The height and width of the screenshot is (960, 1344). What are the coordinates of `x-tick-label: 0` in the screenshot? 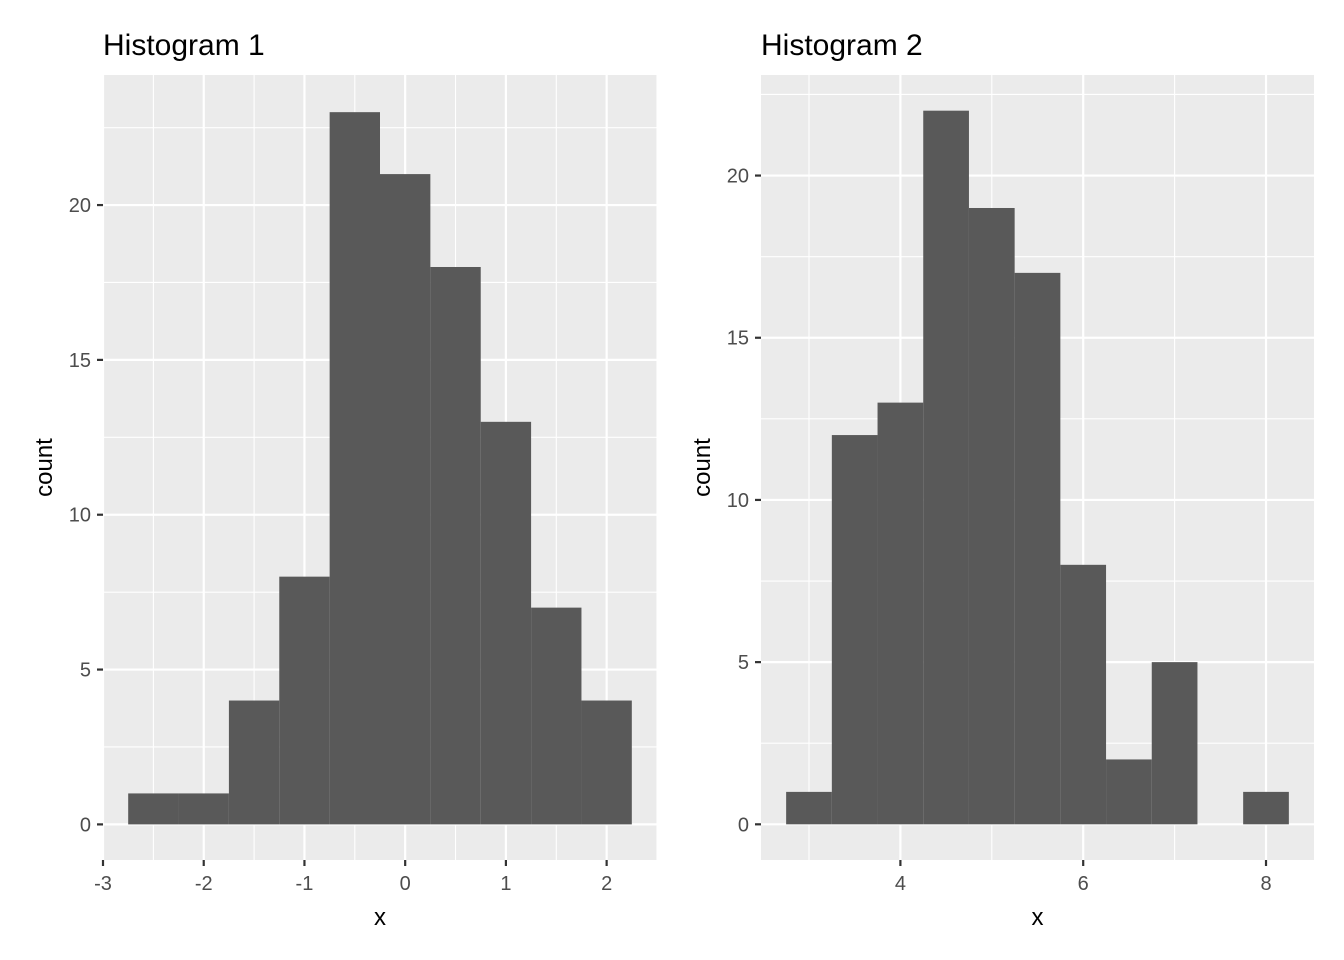 It's located at (405, 884).